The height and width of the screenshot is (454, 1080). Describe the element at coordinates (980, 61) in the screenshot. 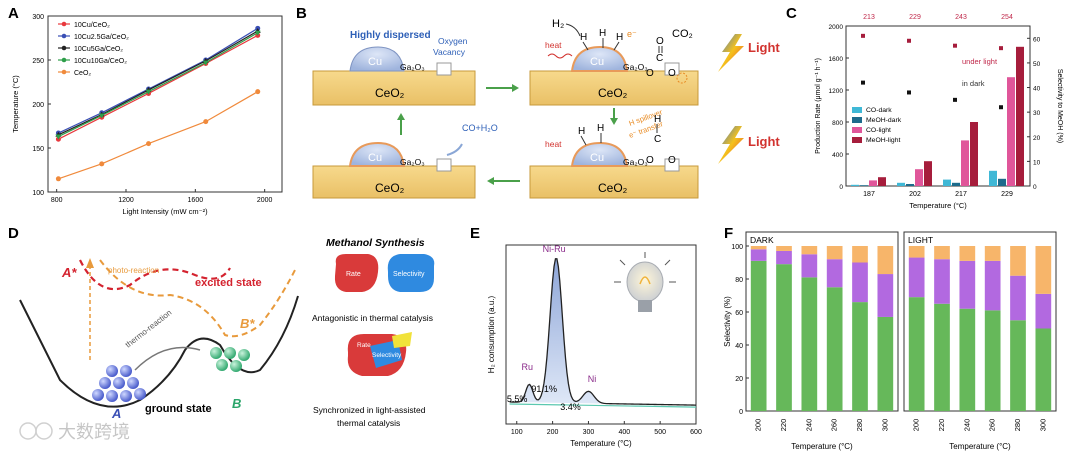

I see `annotation-under-light: under light` at that location.